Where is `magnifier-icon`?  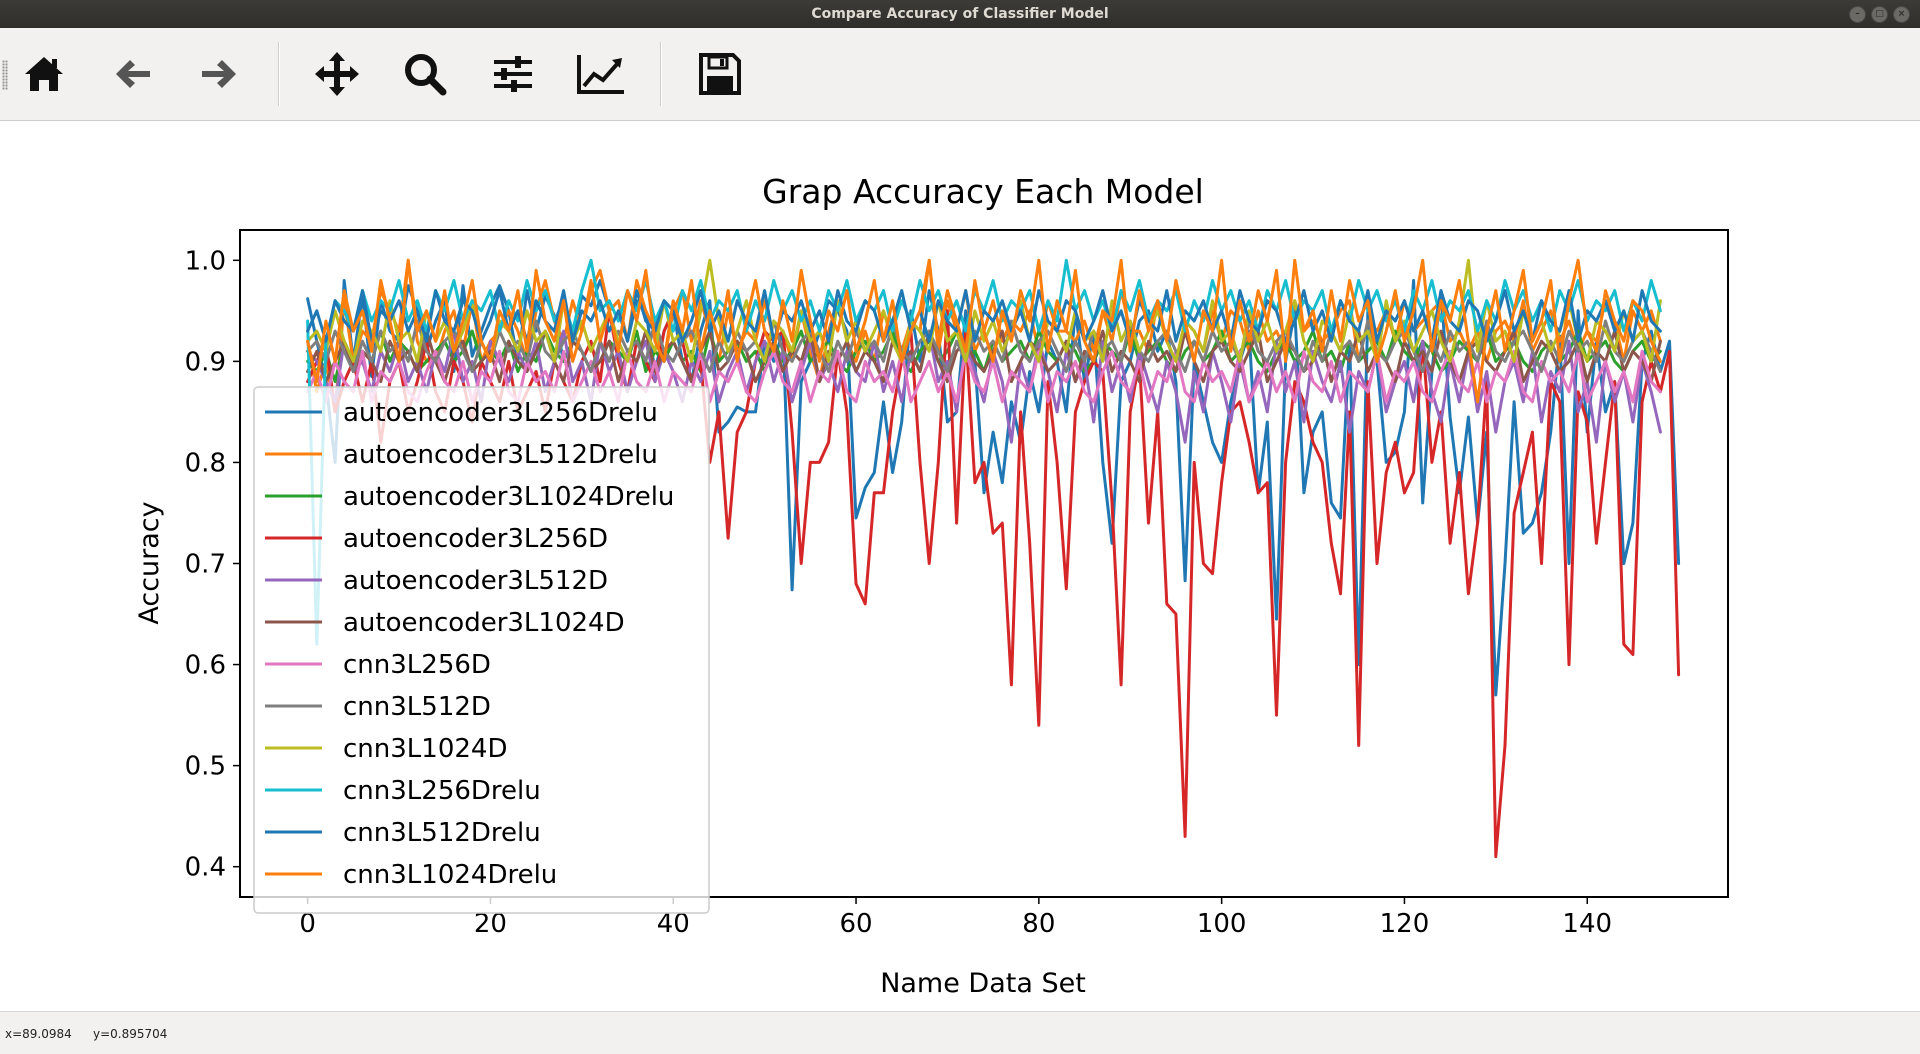
magnifier-icon is located at coordinates (426, 75).